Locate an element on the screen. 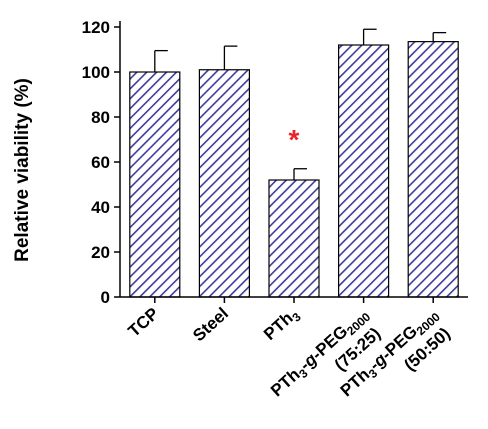  annotations: * is located at coordinates (294, 139).